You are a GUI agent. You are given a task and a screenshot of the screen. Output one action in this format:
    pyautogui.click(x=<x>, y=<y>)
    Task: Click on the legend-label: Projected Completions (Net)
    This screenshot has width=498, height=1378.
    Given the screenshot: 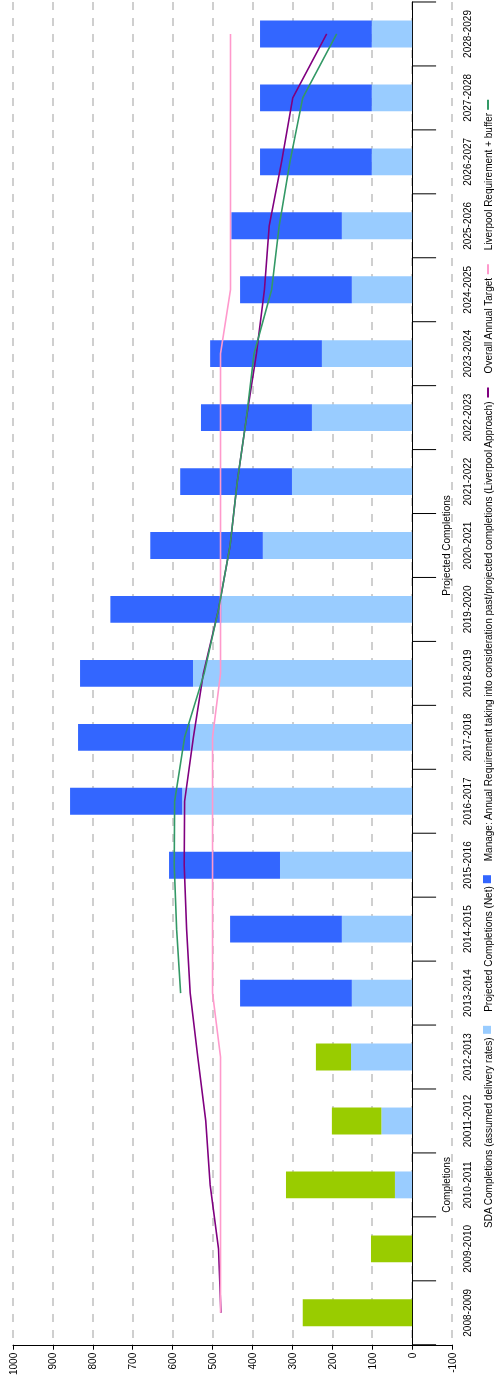 What is the action you would take?
    pyautogui.click(x=488, y=949)
    